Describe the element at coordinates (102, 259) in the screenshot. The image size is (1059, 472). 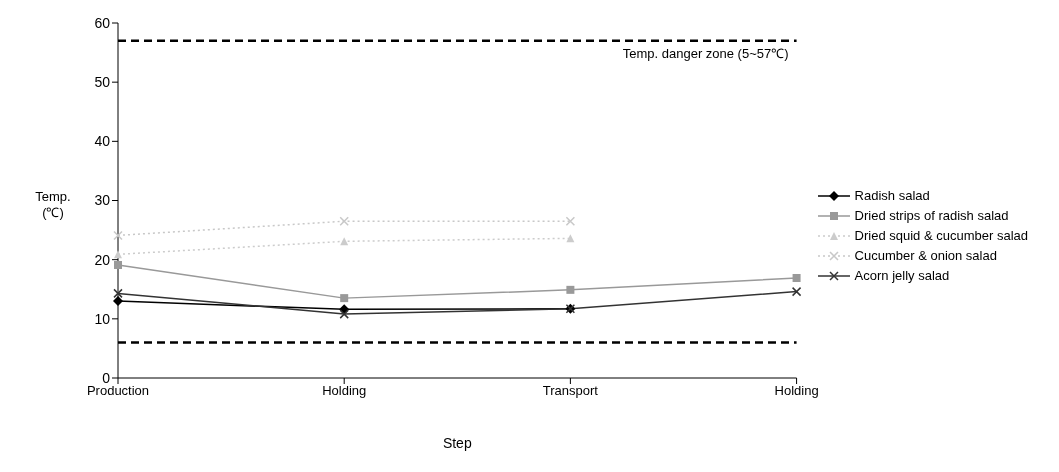
I see `y-tick-label: 20` at that location.